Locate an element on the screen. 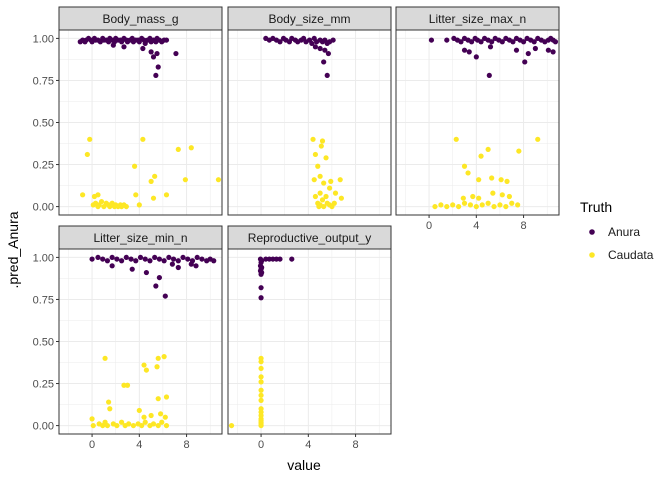 Image resolution: width=672 pixels, height=480 pixels. facet-panel: Reproductive_output_y 0 4 8 is located at coordinates (309, 338).